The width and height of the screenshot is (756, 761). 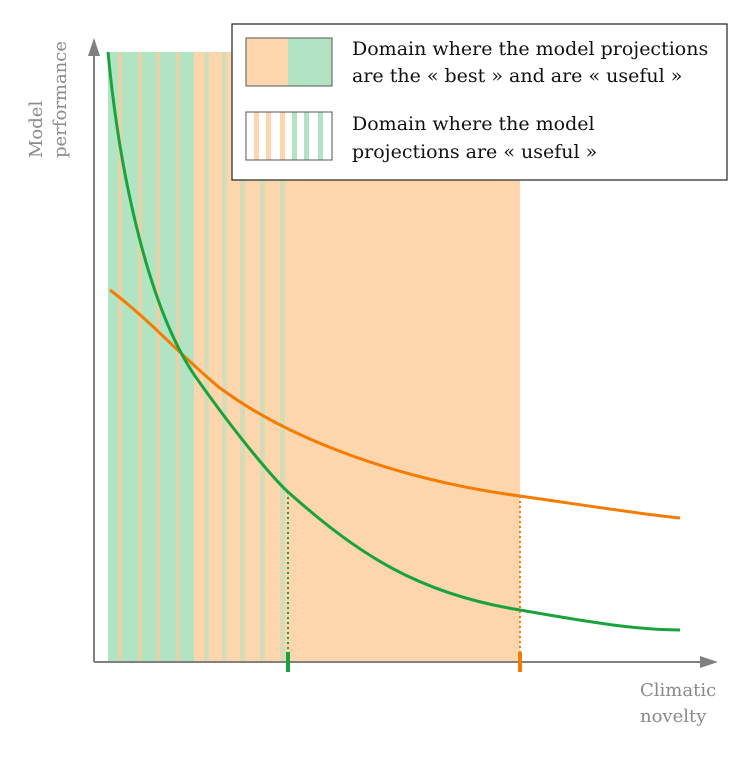 What do you see at coordinates (48, 99) in the screenshot?
I see `y-axis-label: Model performance` at bounding box center [48, 99].